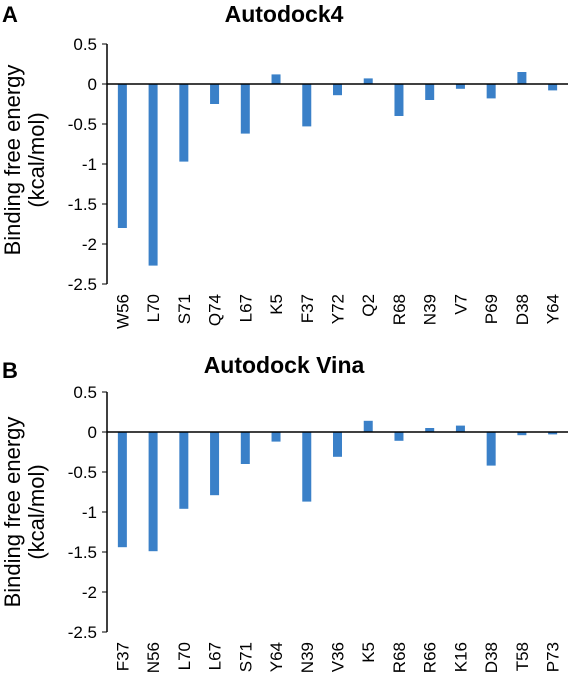  Describe the element at coordinates (153, 657) in the screenshot. I see `x-tick-label: N56` at that location.